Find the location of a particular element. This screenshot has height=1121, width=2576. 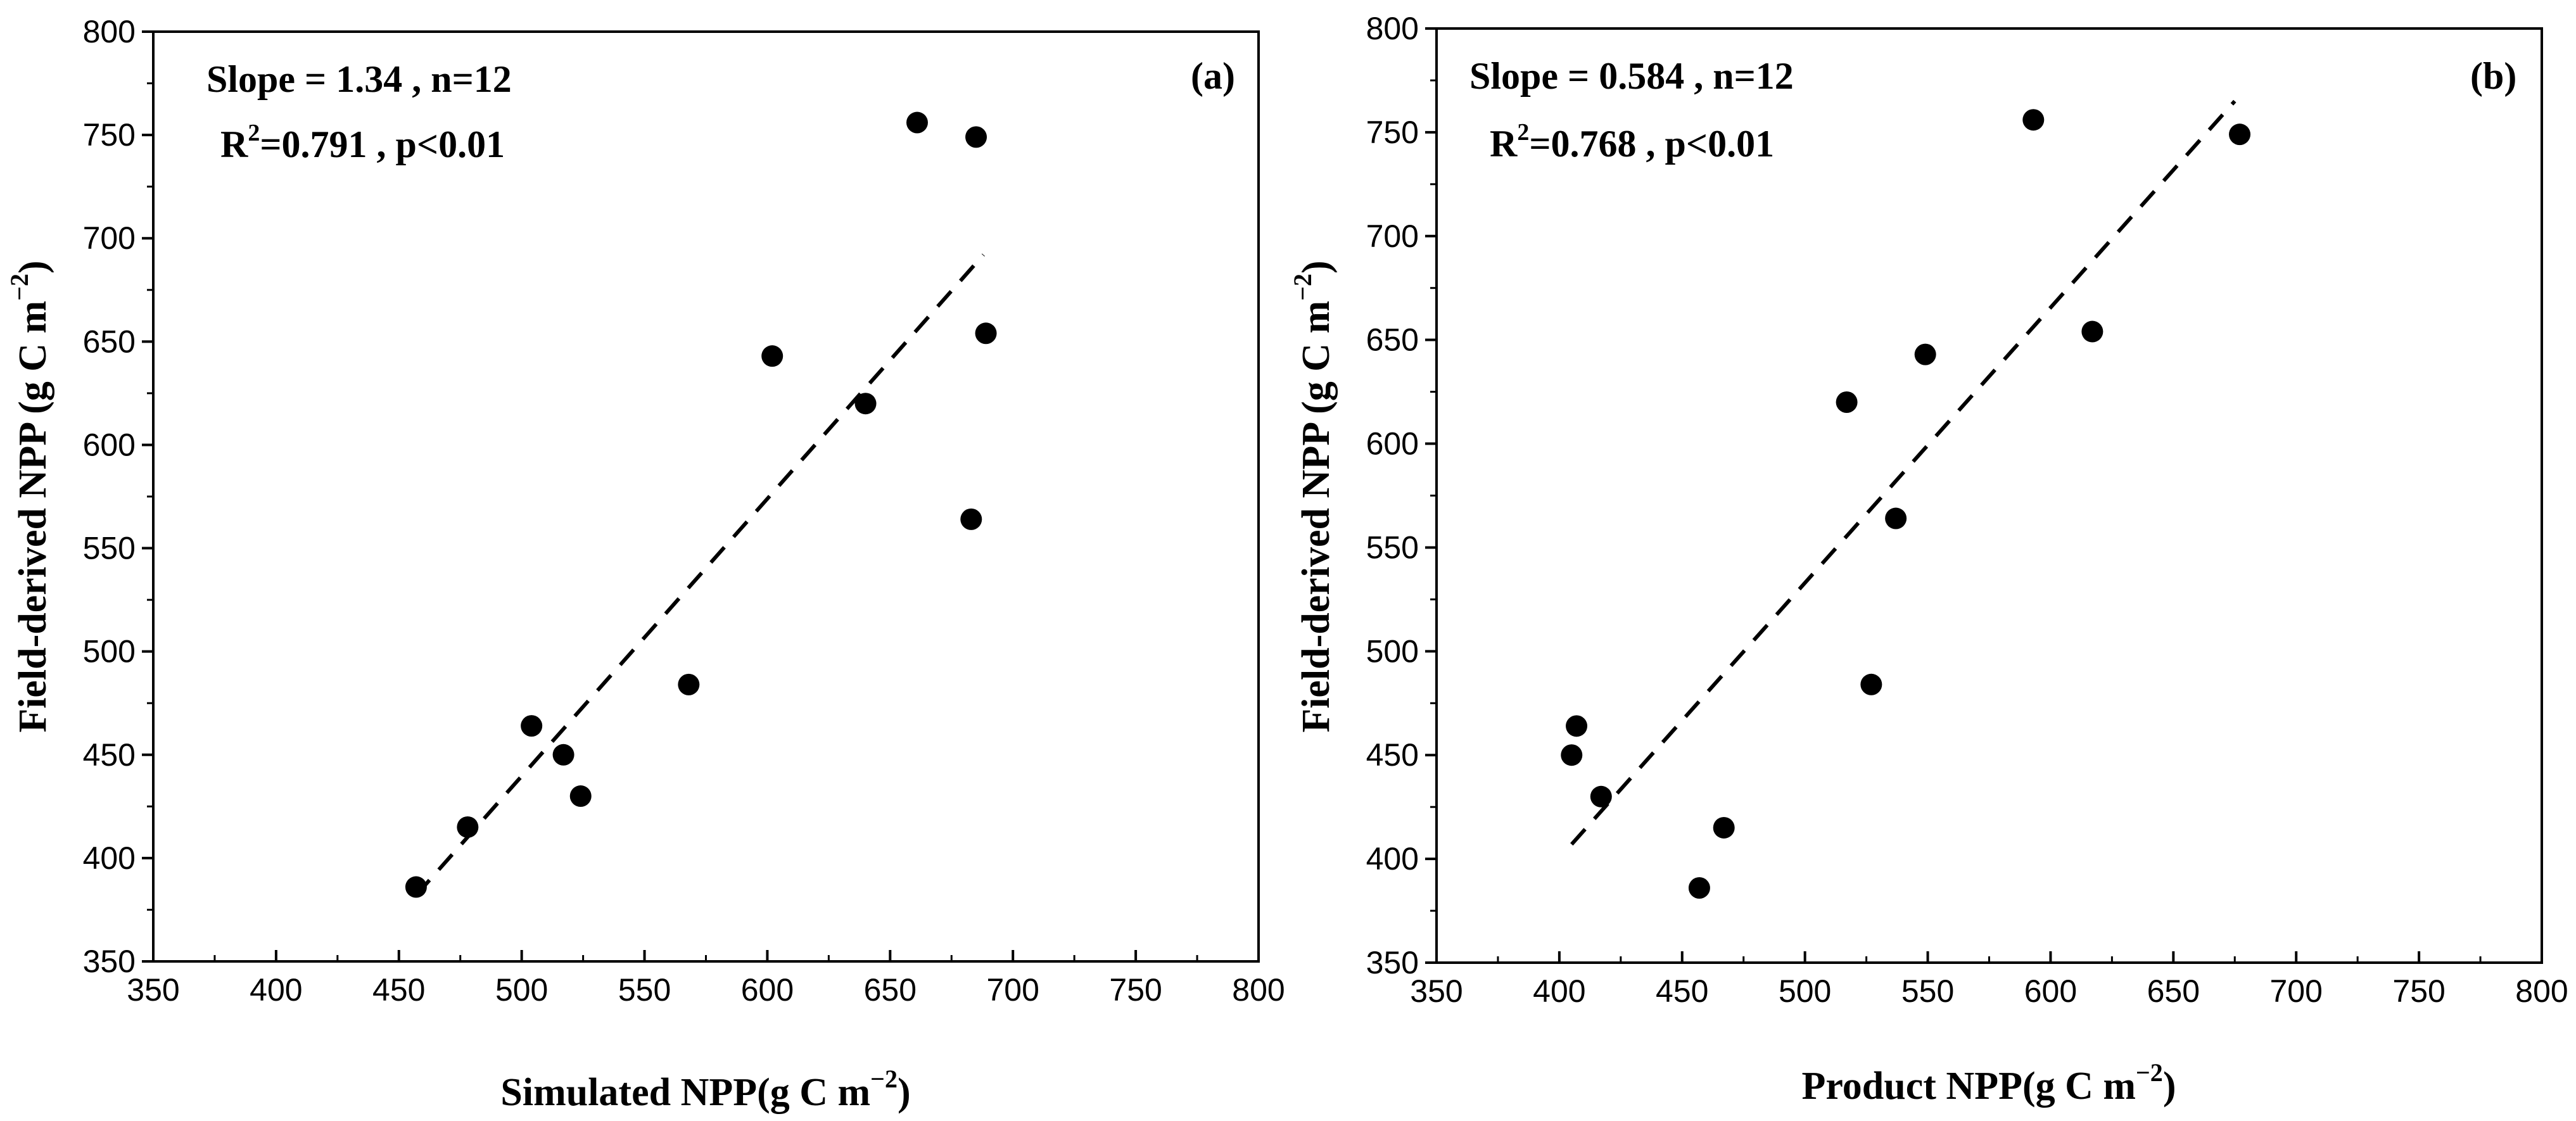

panel-a-x-axis-label-sup: −2 is located at coordinates (884, 1079).